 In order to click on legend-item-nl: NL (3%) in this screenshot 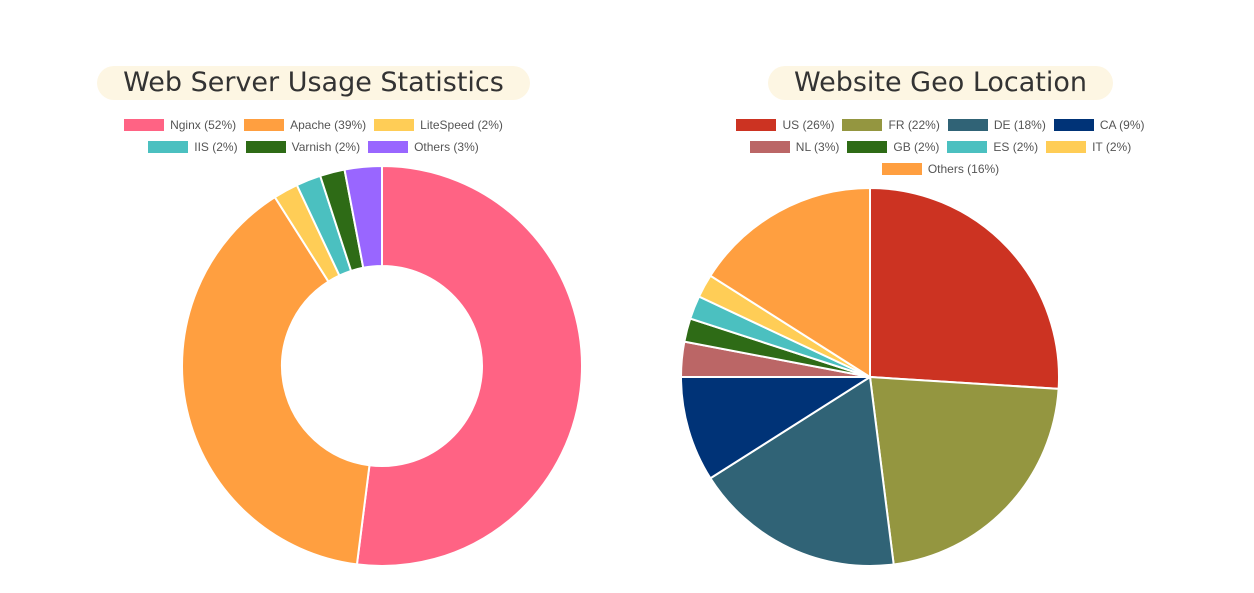, I will do `click(794, 147)`.